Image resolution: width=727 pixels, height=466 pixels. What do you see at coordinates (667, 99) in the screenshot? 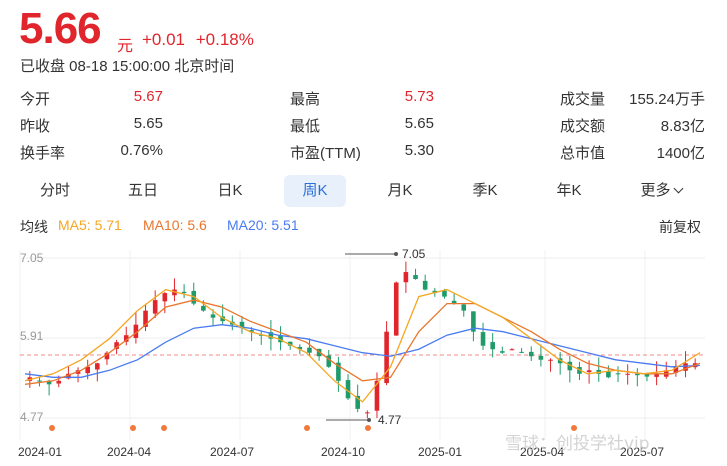
I see `stat-value-volume: 155.24万手` at bounding box center [667, 99].